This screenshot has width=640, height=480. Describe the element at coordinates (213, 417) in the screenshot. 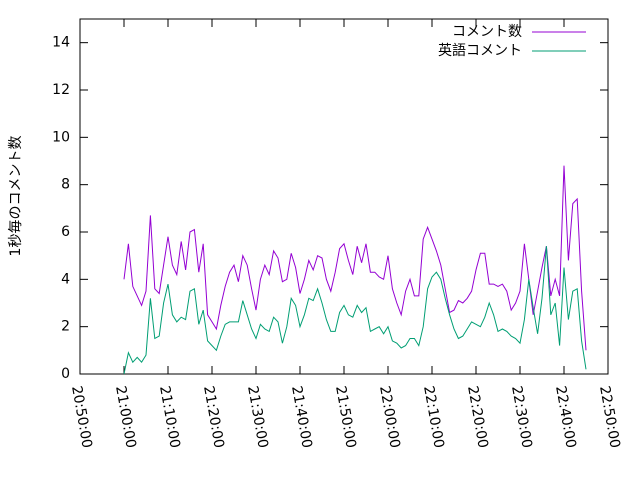

I see `x-tick-label: 21:20:00` at that location.